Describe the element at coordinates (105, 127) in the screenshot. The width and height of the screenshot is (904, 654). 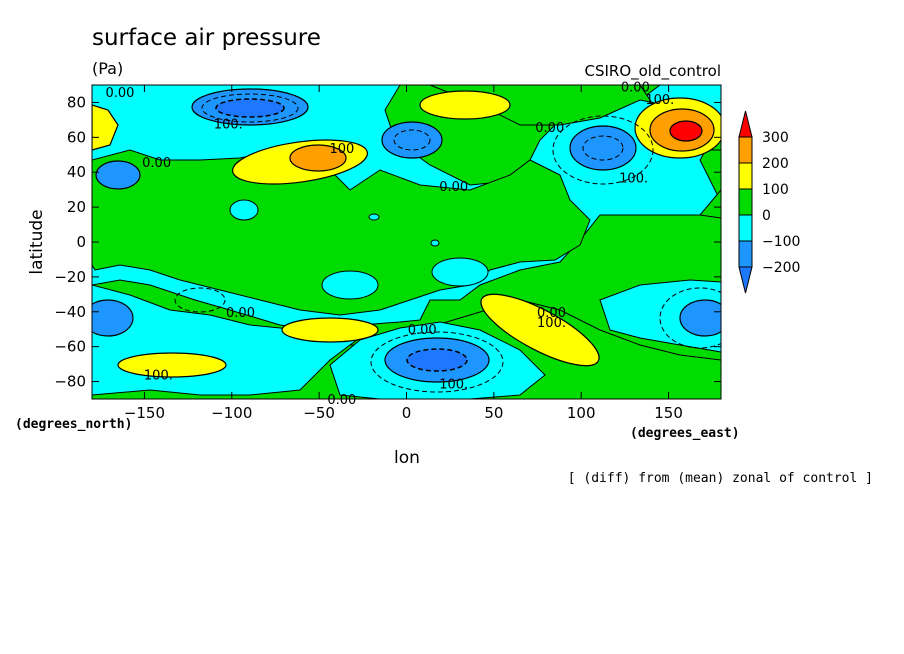
I see `high-north-west-edge` at that location.